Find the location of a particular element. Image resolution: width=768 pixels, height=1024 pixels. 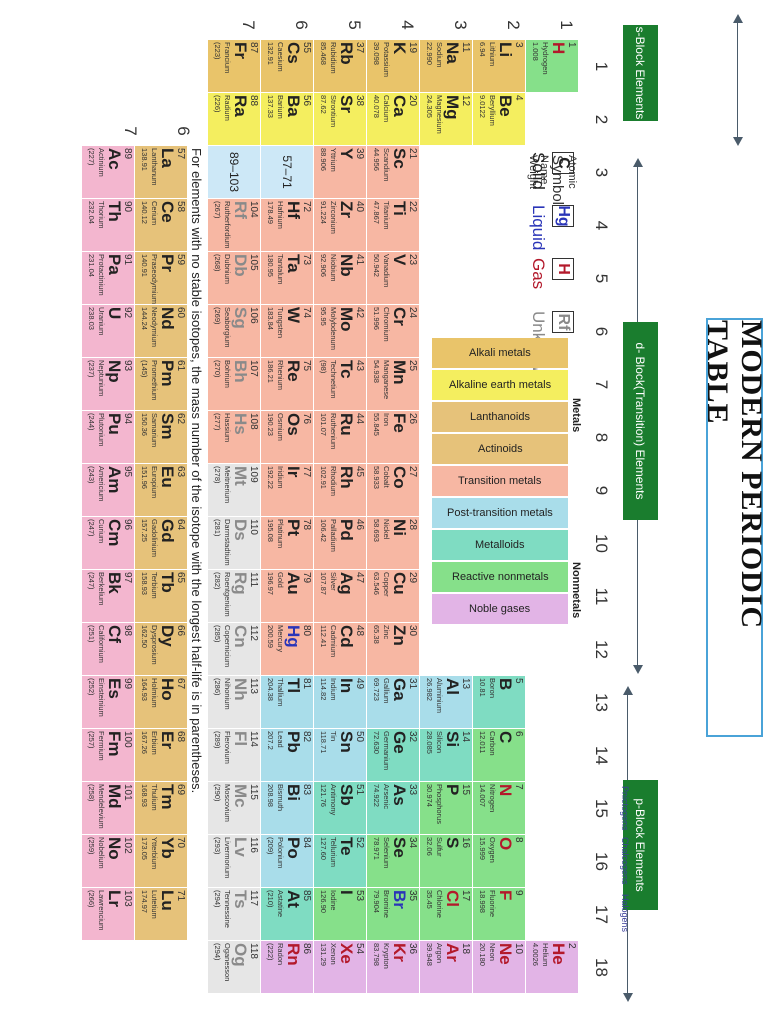

element-name: Oxygen is located at coordinates (492, 850).